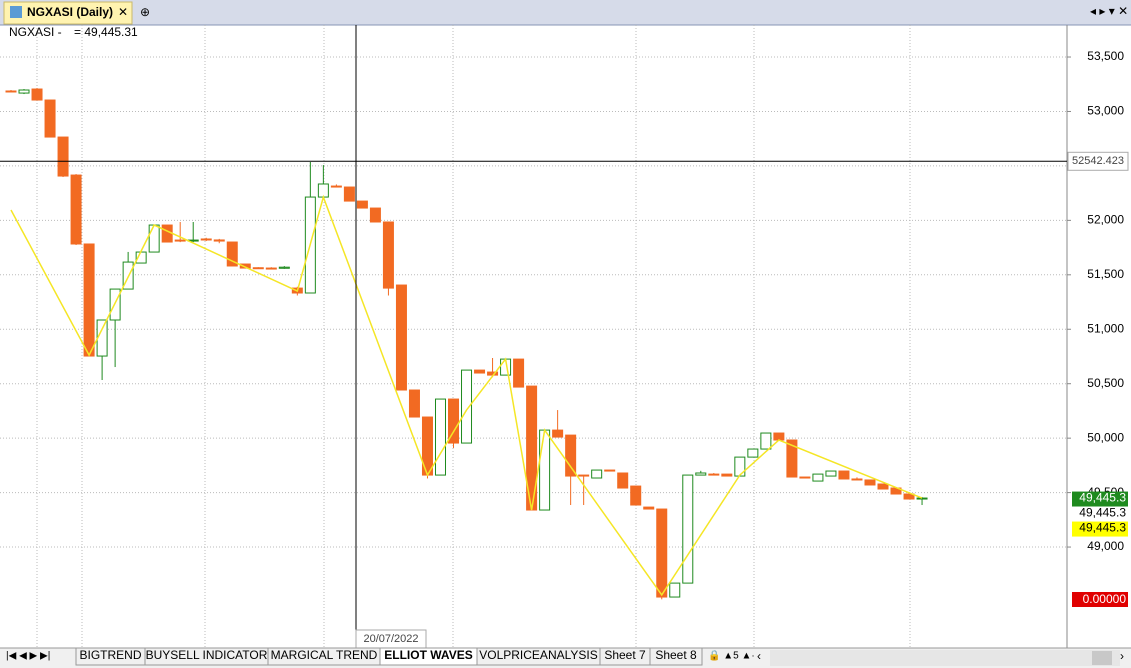 Image resolution: width=1131 pixels, height=668 pixels. I want to click on sheet-tab-label: ELLIOT WAVES, so click(428, 655).